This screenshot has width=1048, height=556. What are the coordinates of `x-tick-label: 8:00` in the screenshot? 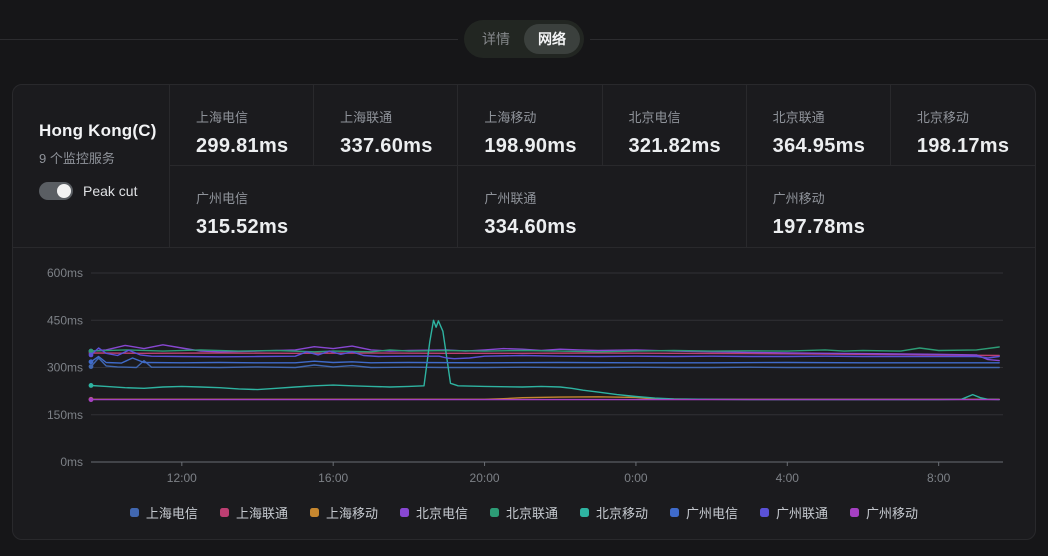 It's located at (939, 478).